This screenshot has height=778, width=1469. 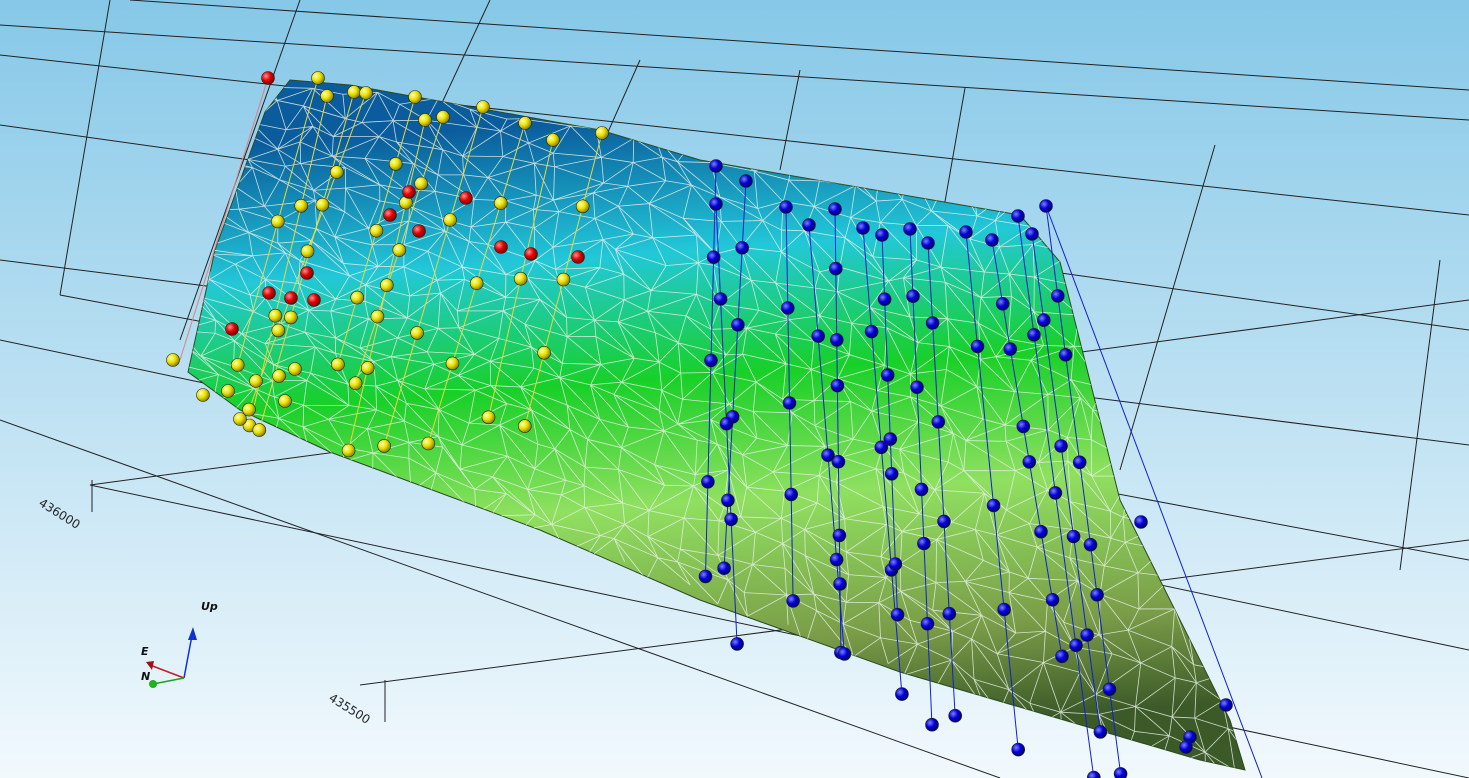 What do you see at coordinates (168, 681) in the screenshot?
I see `north-axis` at bounding box center [168, 681].